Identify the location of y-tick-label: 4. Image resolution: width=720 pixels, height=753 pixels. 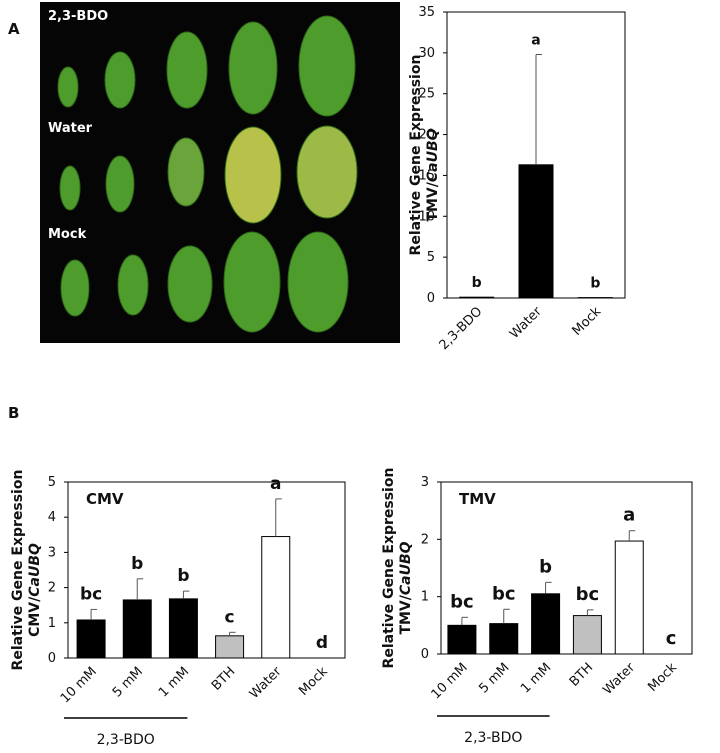
(52, 517).